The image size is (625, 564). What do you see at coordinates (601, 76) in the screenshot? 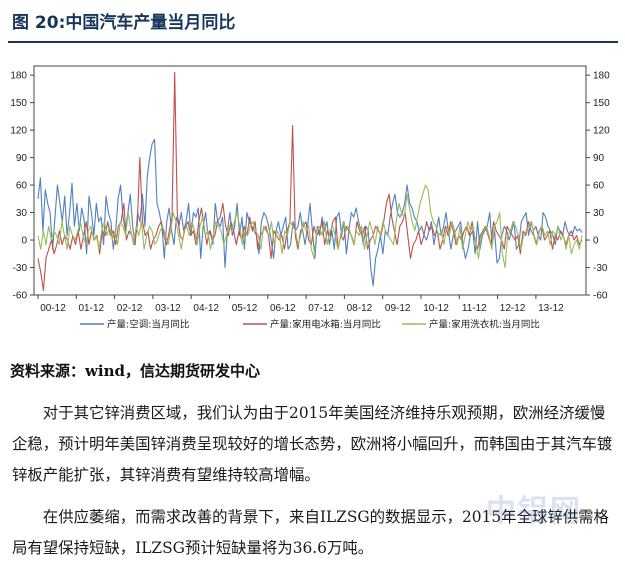
I see `y-tick-label-right: 180` at bounding box center [601, 76].